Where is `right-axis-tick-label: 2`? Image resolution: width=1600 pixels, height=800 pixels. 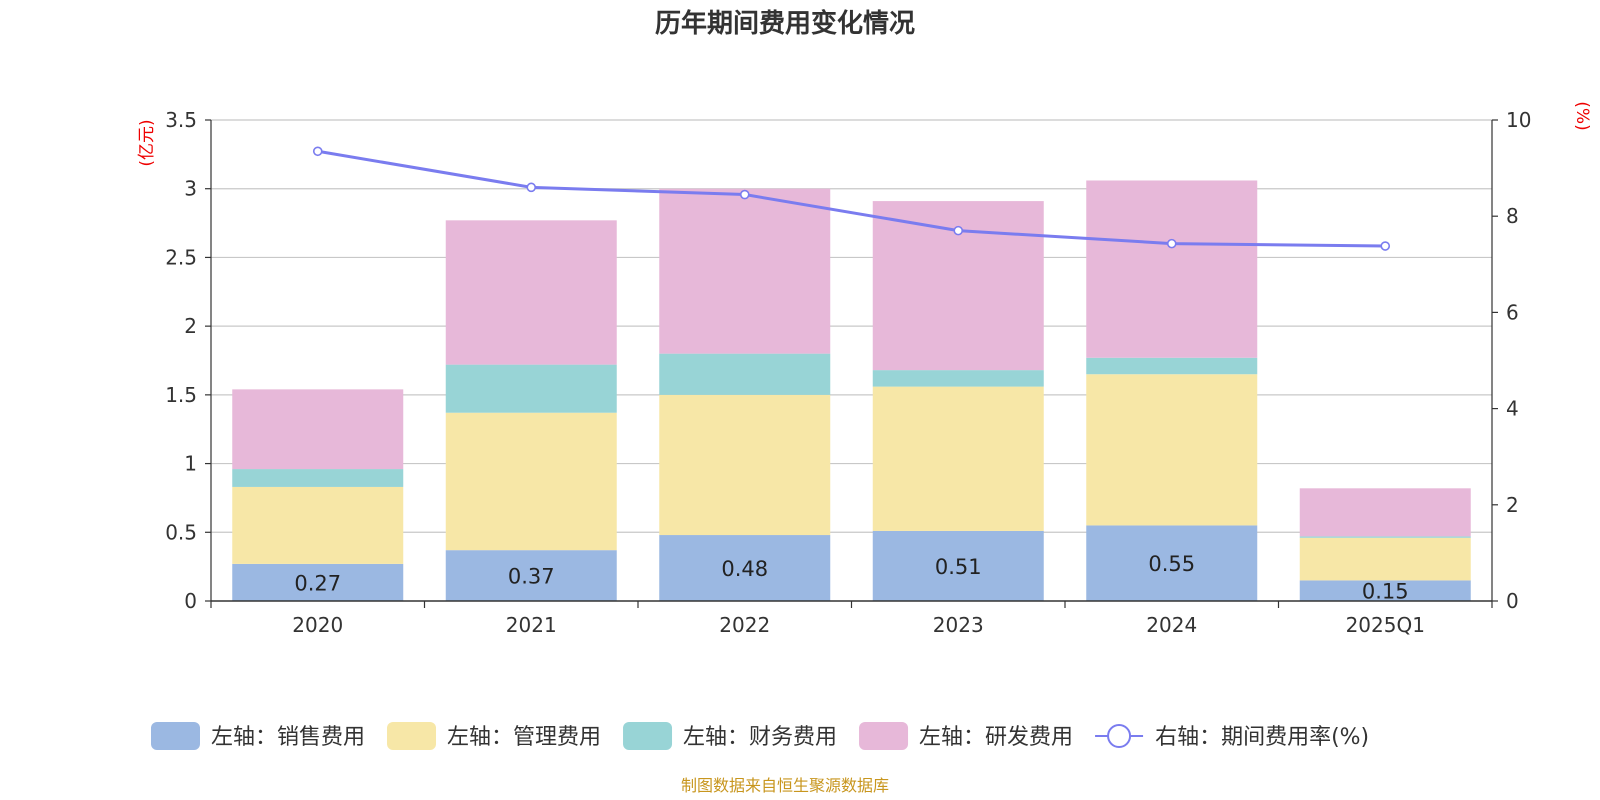 right-axis-tick-label: 2 is located at coordinates (1512, 505).